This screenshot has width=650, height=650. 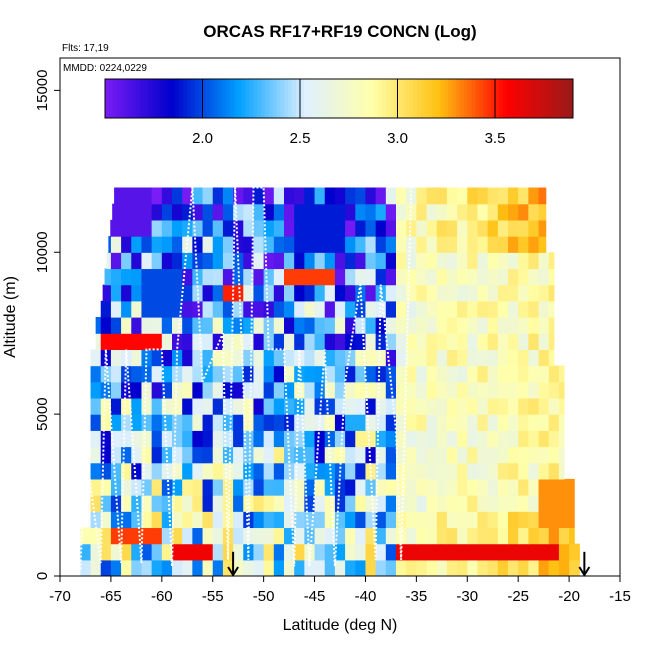 I want to click on x-tick-label: -15, so click(x=620, y=596).